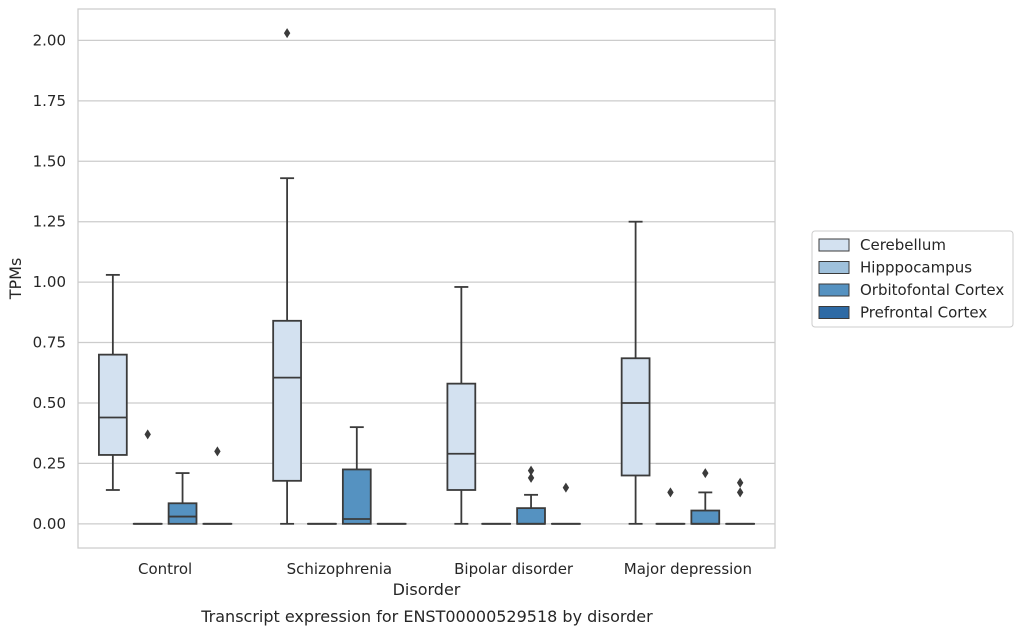  What do you see at coordinates (688, 569) in the screenshot?
I see `x-tick-label: Major depression` at bounding box center [688, 569].